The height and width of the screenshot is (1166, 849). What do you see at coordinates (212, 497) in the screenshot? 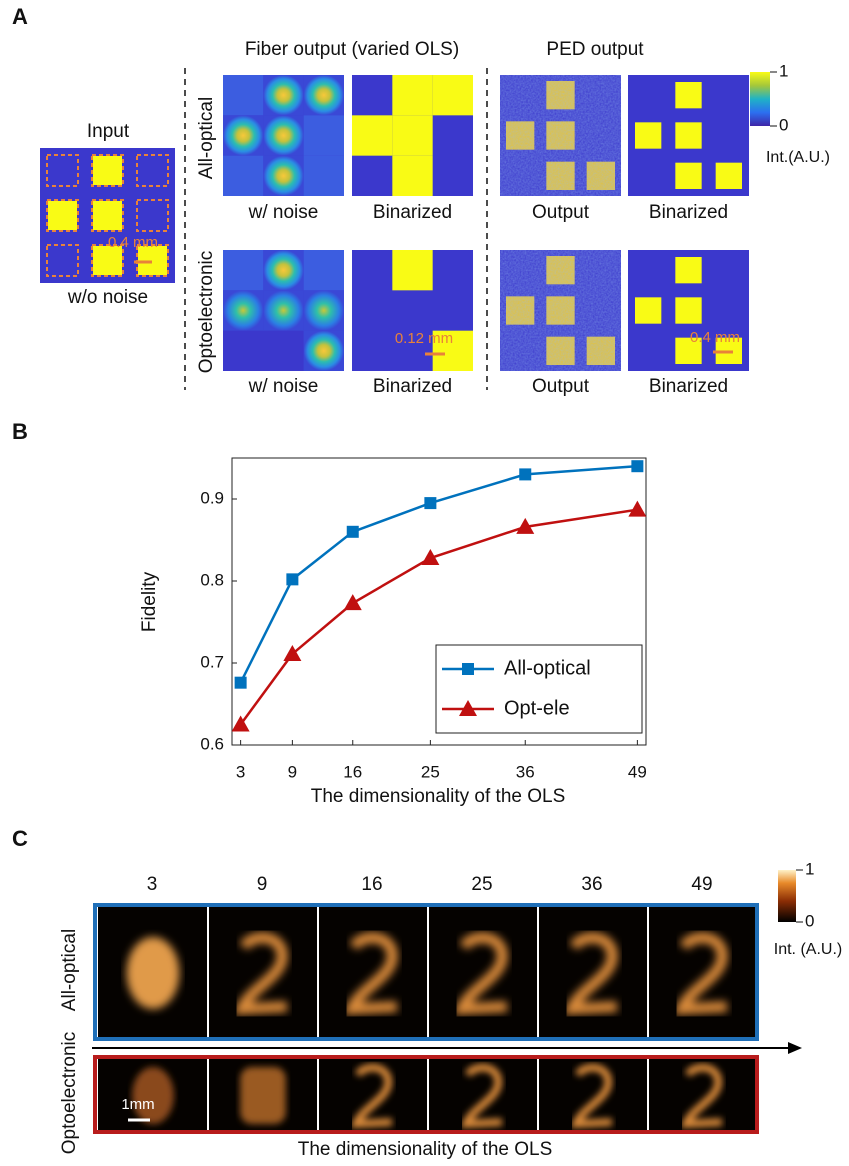
I see `y-tick-label: 0.9` at bounding box center [212, 497].